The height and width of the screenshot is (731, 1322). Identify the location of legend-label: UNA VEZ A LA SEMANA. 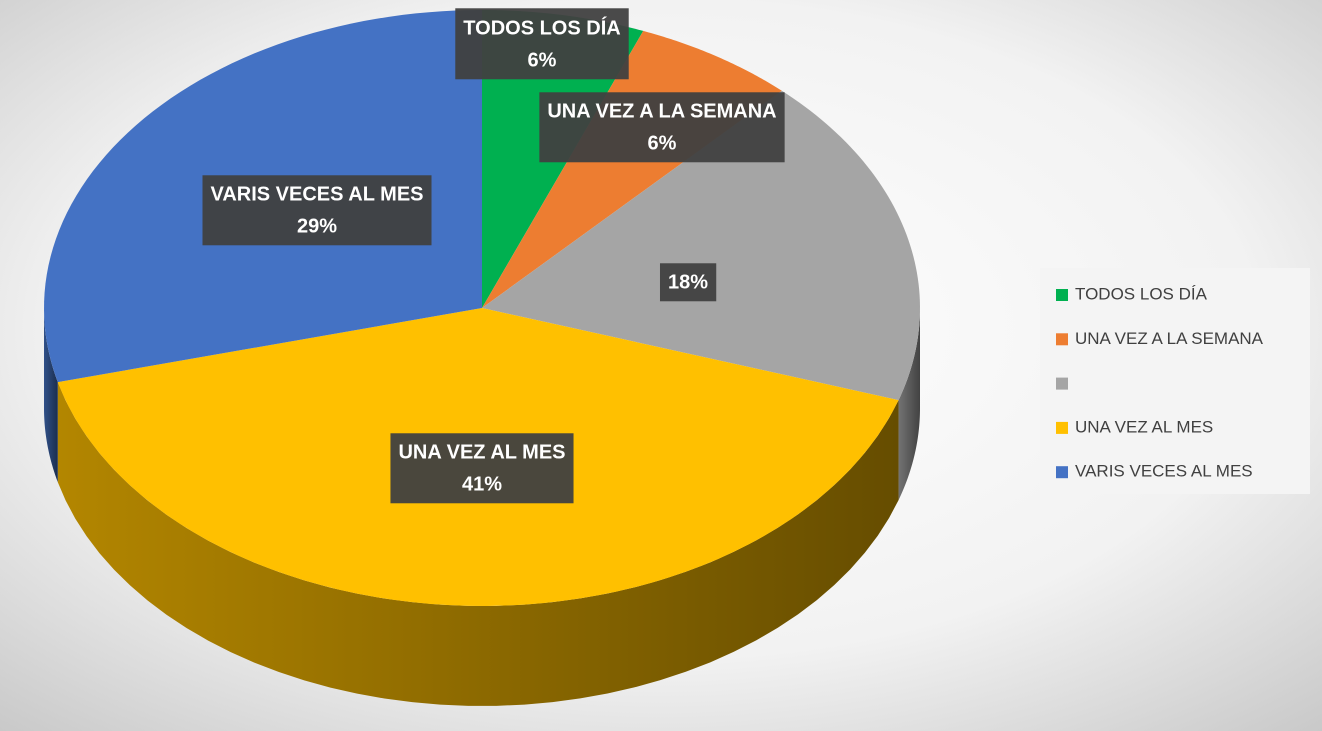
(1169, 338).